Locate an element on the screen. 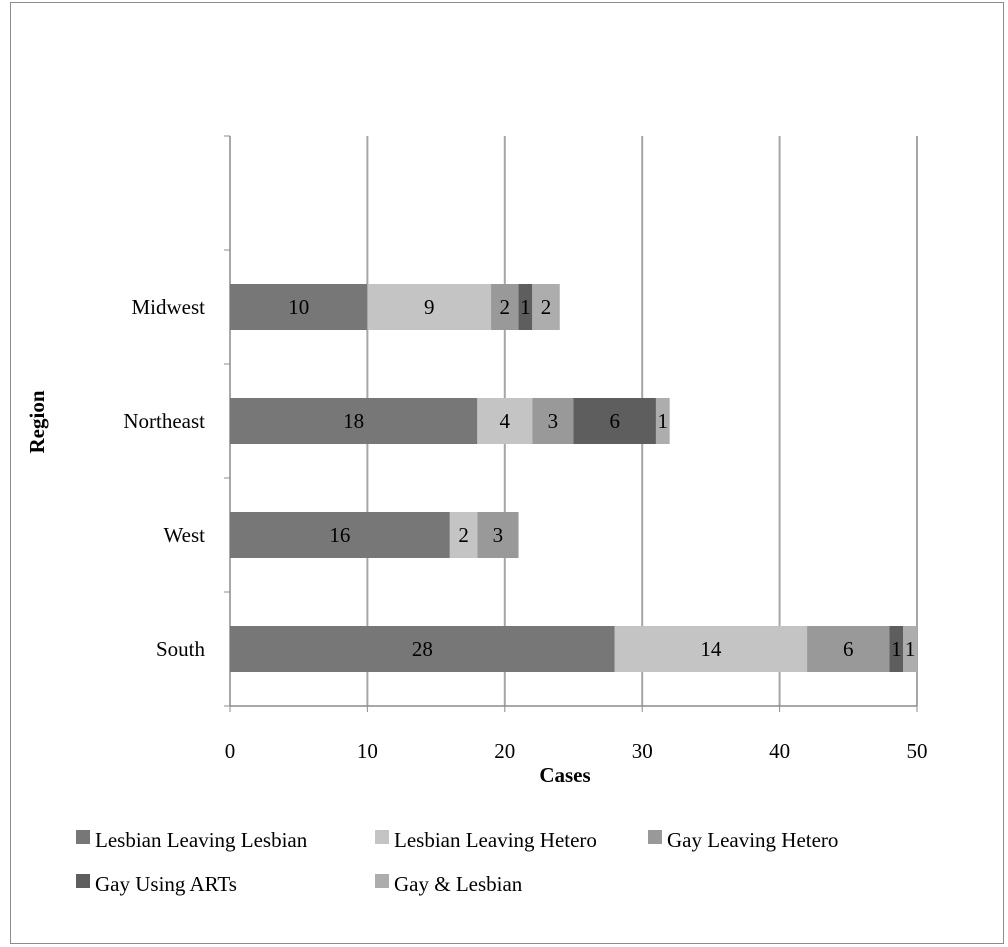 This screenshot has width=1008, height=947. legend-label: Lesbian Leaving Lesbian is located at coordinates (201, 840).